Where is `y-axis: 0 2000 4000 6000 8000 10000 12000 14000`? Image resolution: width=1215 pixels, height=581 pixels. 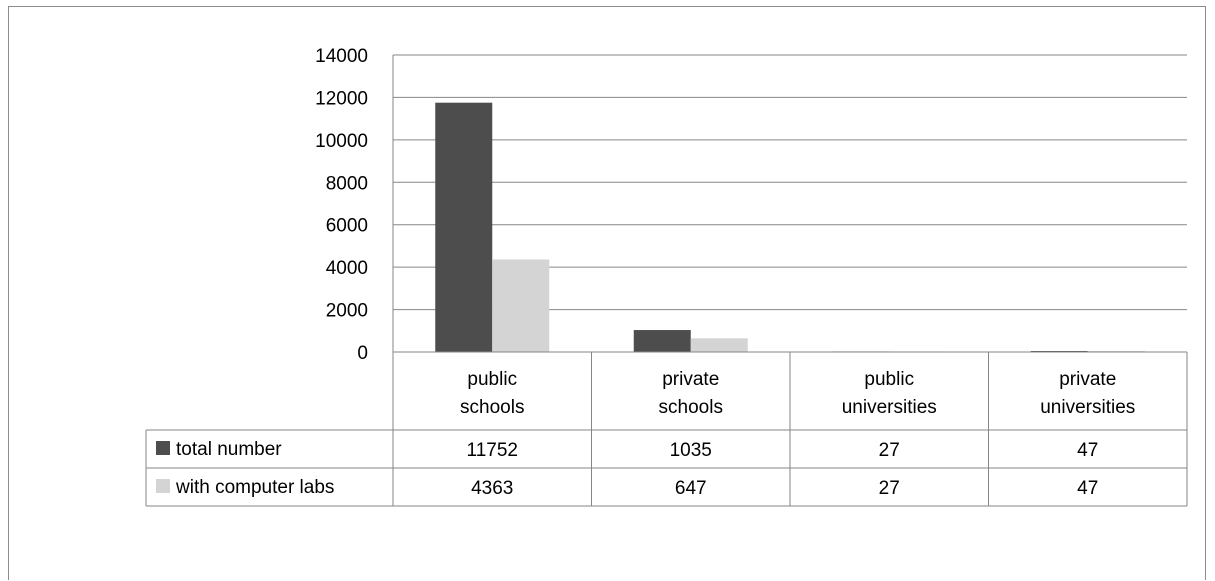
y-axis: 0 2000 4000 6000 8000 10000 12000 14000 is located at coordinates (354, 205).